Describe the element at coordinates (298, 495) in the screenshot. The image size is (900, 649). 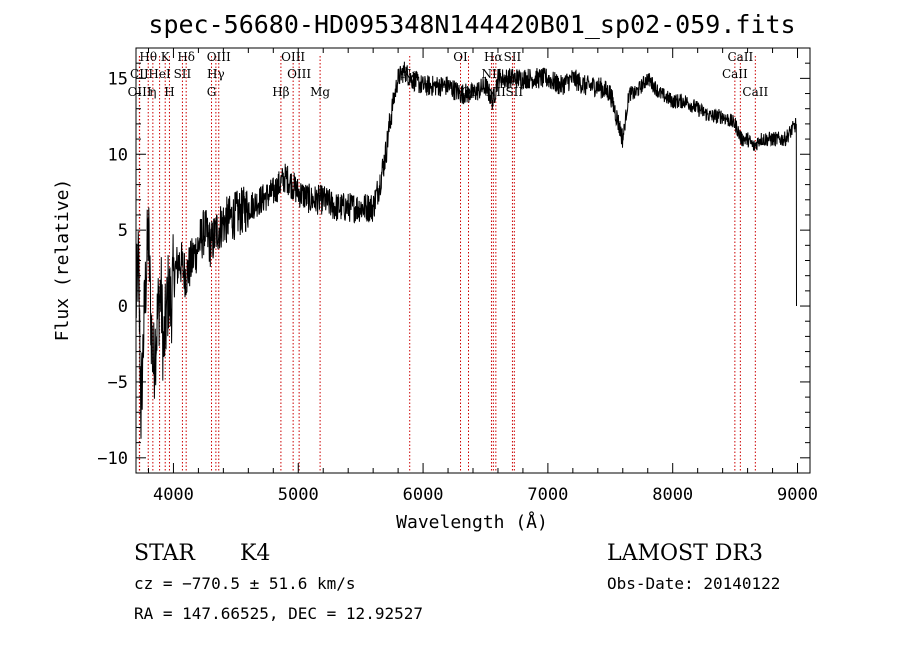
I see `x-tick-label: 5000` at that location.